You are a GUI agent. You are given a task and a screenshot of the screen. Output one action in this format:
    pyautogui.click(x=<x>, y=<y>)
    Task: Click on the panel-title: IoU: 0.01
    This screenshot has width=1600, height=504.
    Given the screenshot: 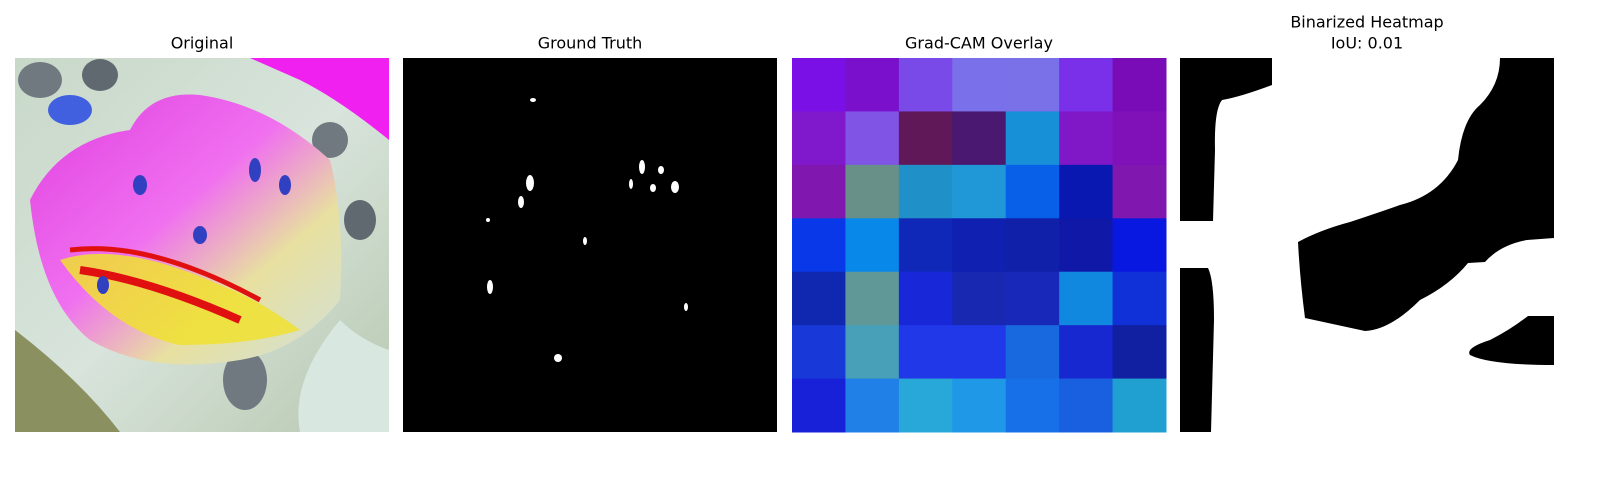 What is the action you would take?
    pyautogui.click(x=1367, y=43)
    